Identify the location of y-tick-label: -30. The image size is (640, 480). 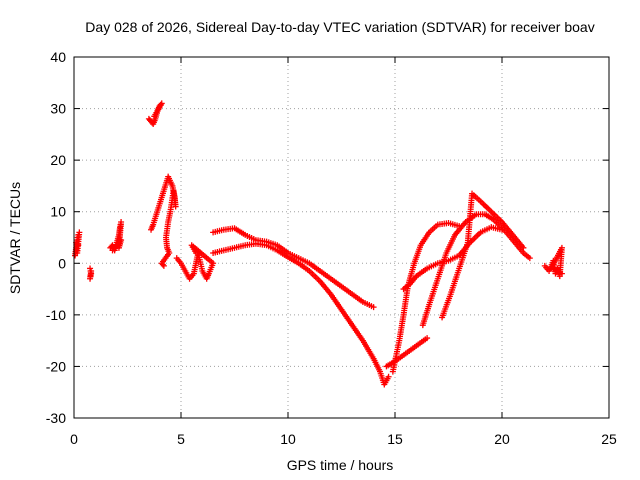
(56, 418).